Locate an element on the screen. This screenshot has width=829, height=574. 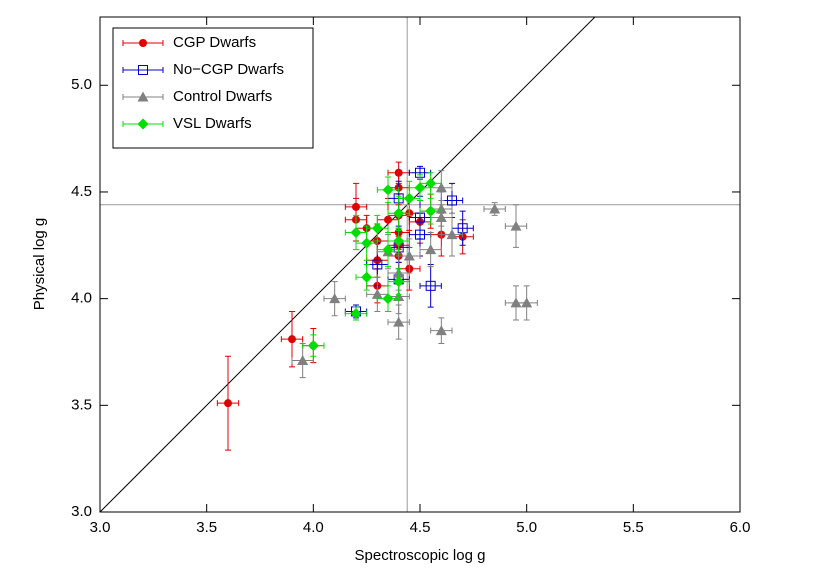
y-tick-label: 4.5 is located at coordinates (81, 191).